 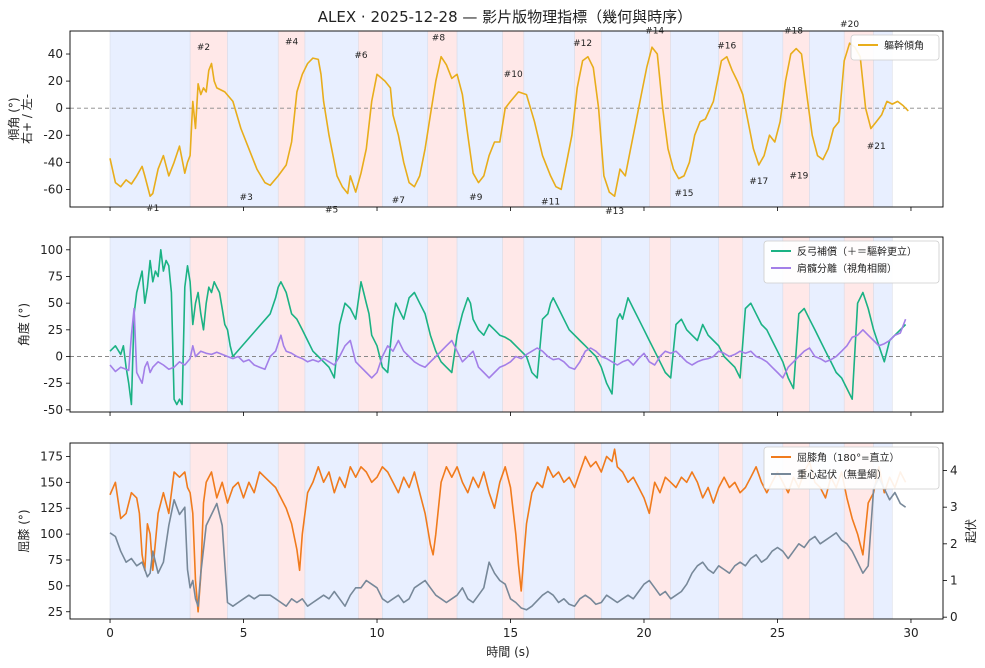 What do you see at coordinates (847, 268) in the screenshot?
I see `legend-label: 肩髖分離（視角相關）` at bounding box center [847, 268].